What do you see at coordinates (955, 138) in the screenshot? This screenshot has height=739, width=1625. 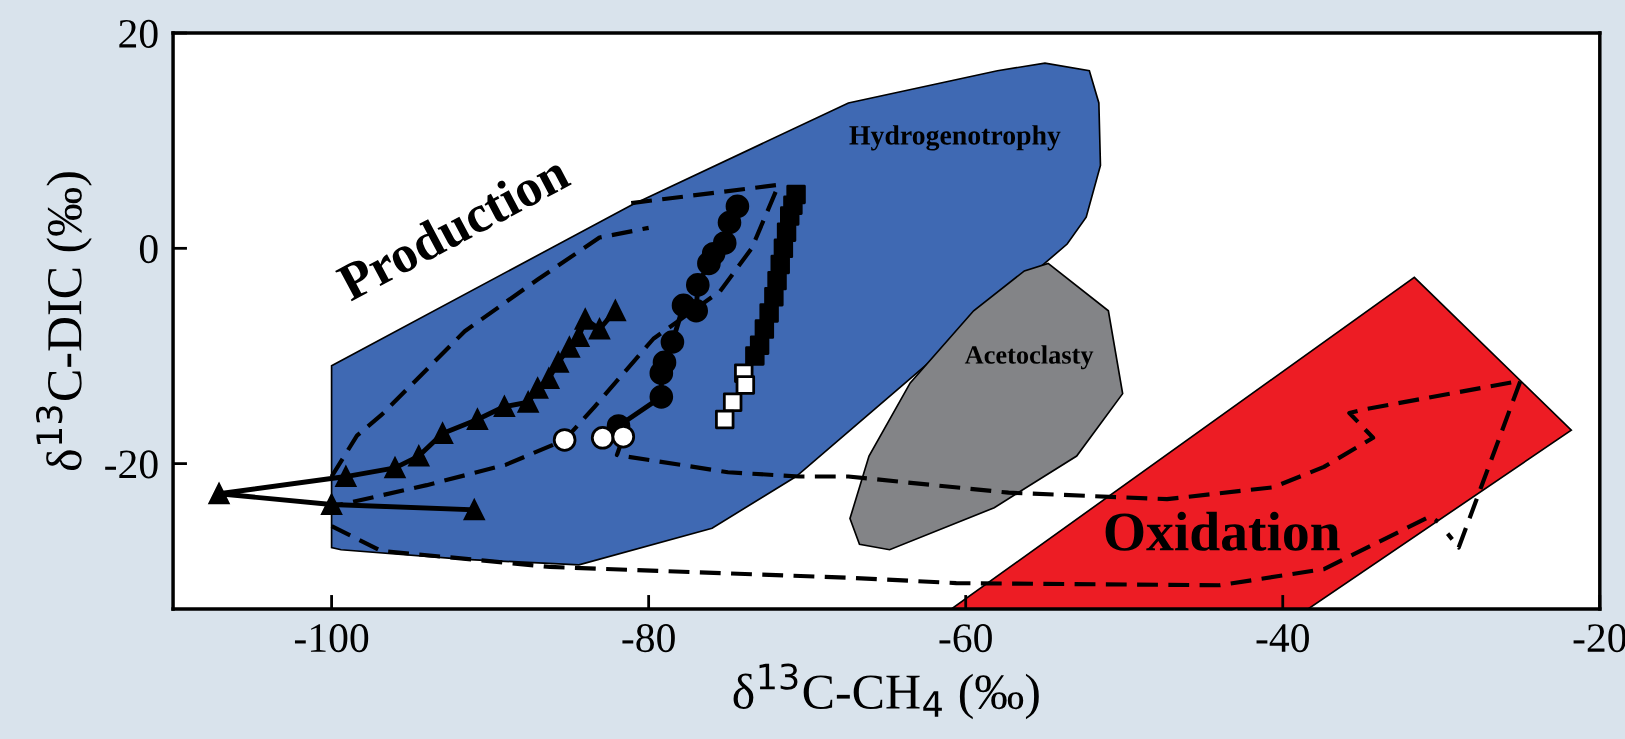 I see `annotation: Hydrogenotrophy` at bounding box center [955, 138].